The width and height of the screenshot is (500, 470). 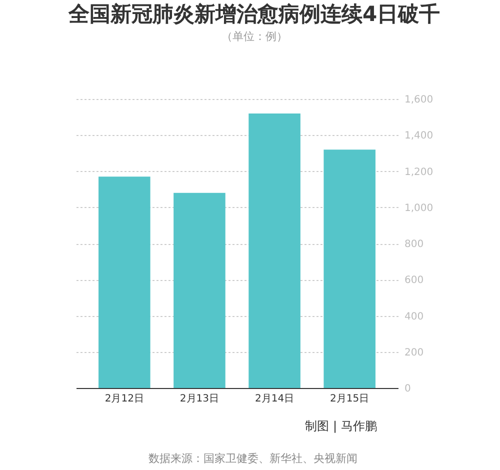 What do you see at coordinates (414, 244) in the screenshot?
I see `y-tick-label: 800` at bounding box center [414, 244].